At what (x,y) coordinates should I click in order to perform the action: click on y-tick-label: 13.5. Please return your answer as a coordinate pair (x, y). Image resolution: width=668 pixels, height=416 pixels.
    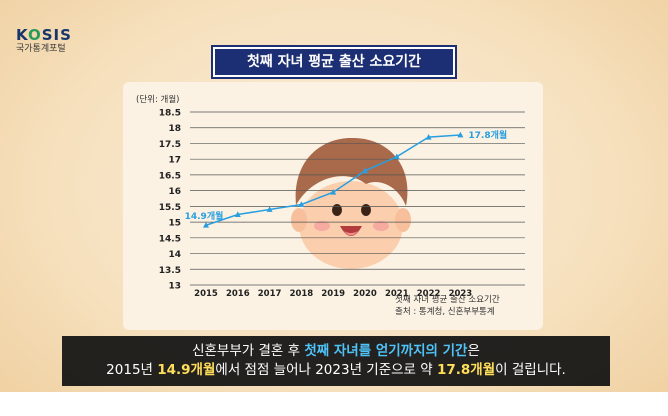
    Looking at the image, I should click on (170, 271).